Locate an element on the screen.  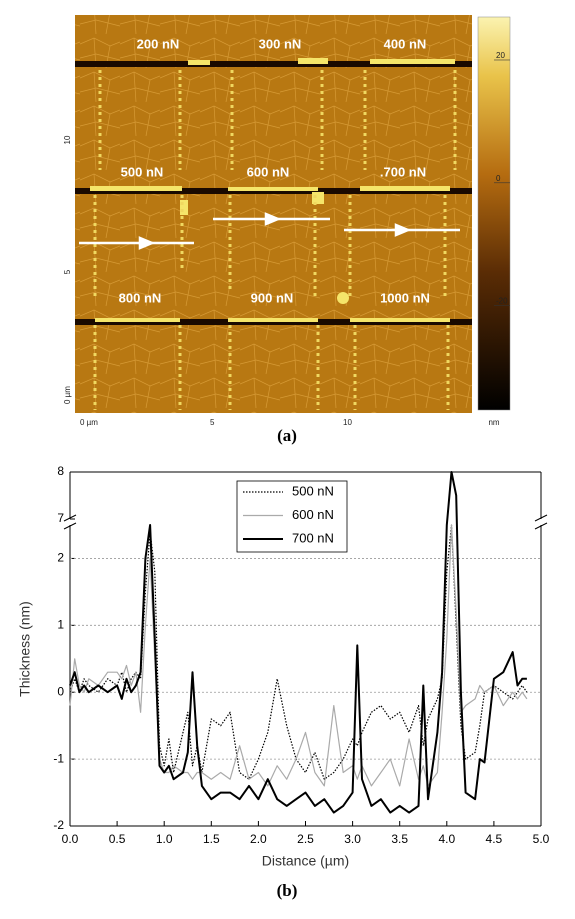
x-axis-label: Distance (µm) is located at coordinates (305, 861).